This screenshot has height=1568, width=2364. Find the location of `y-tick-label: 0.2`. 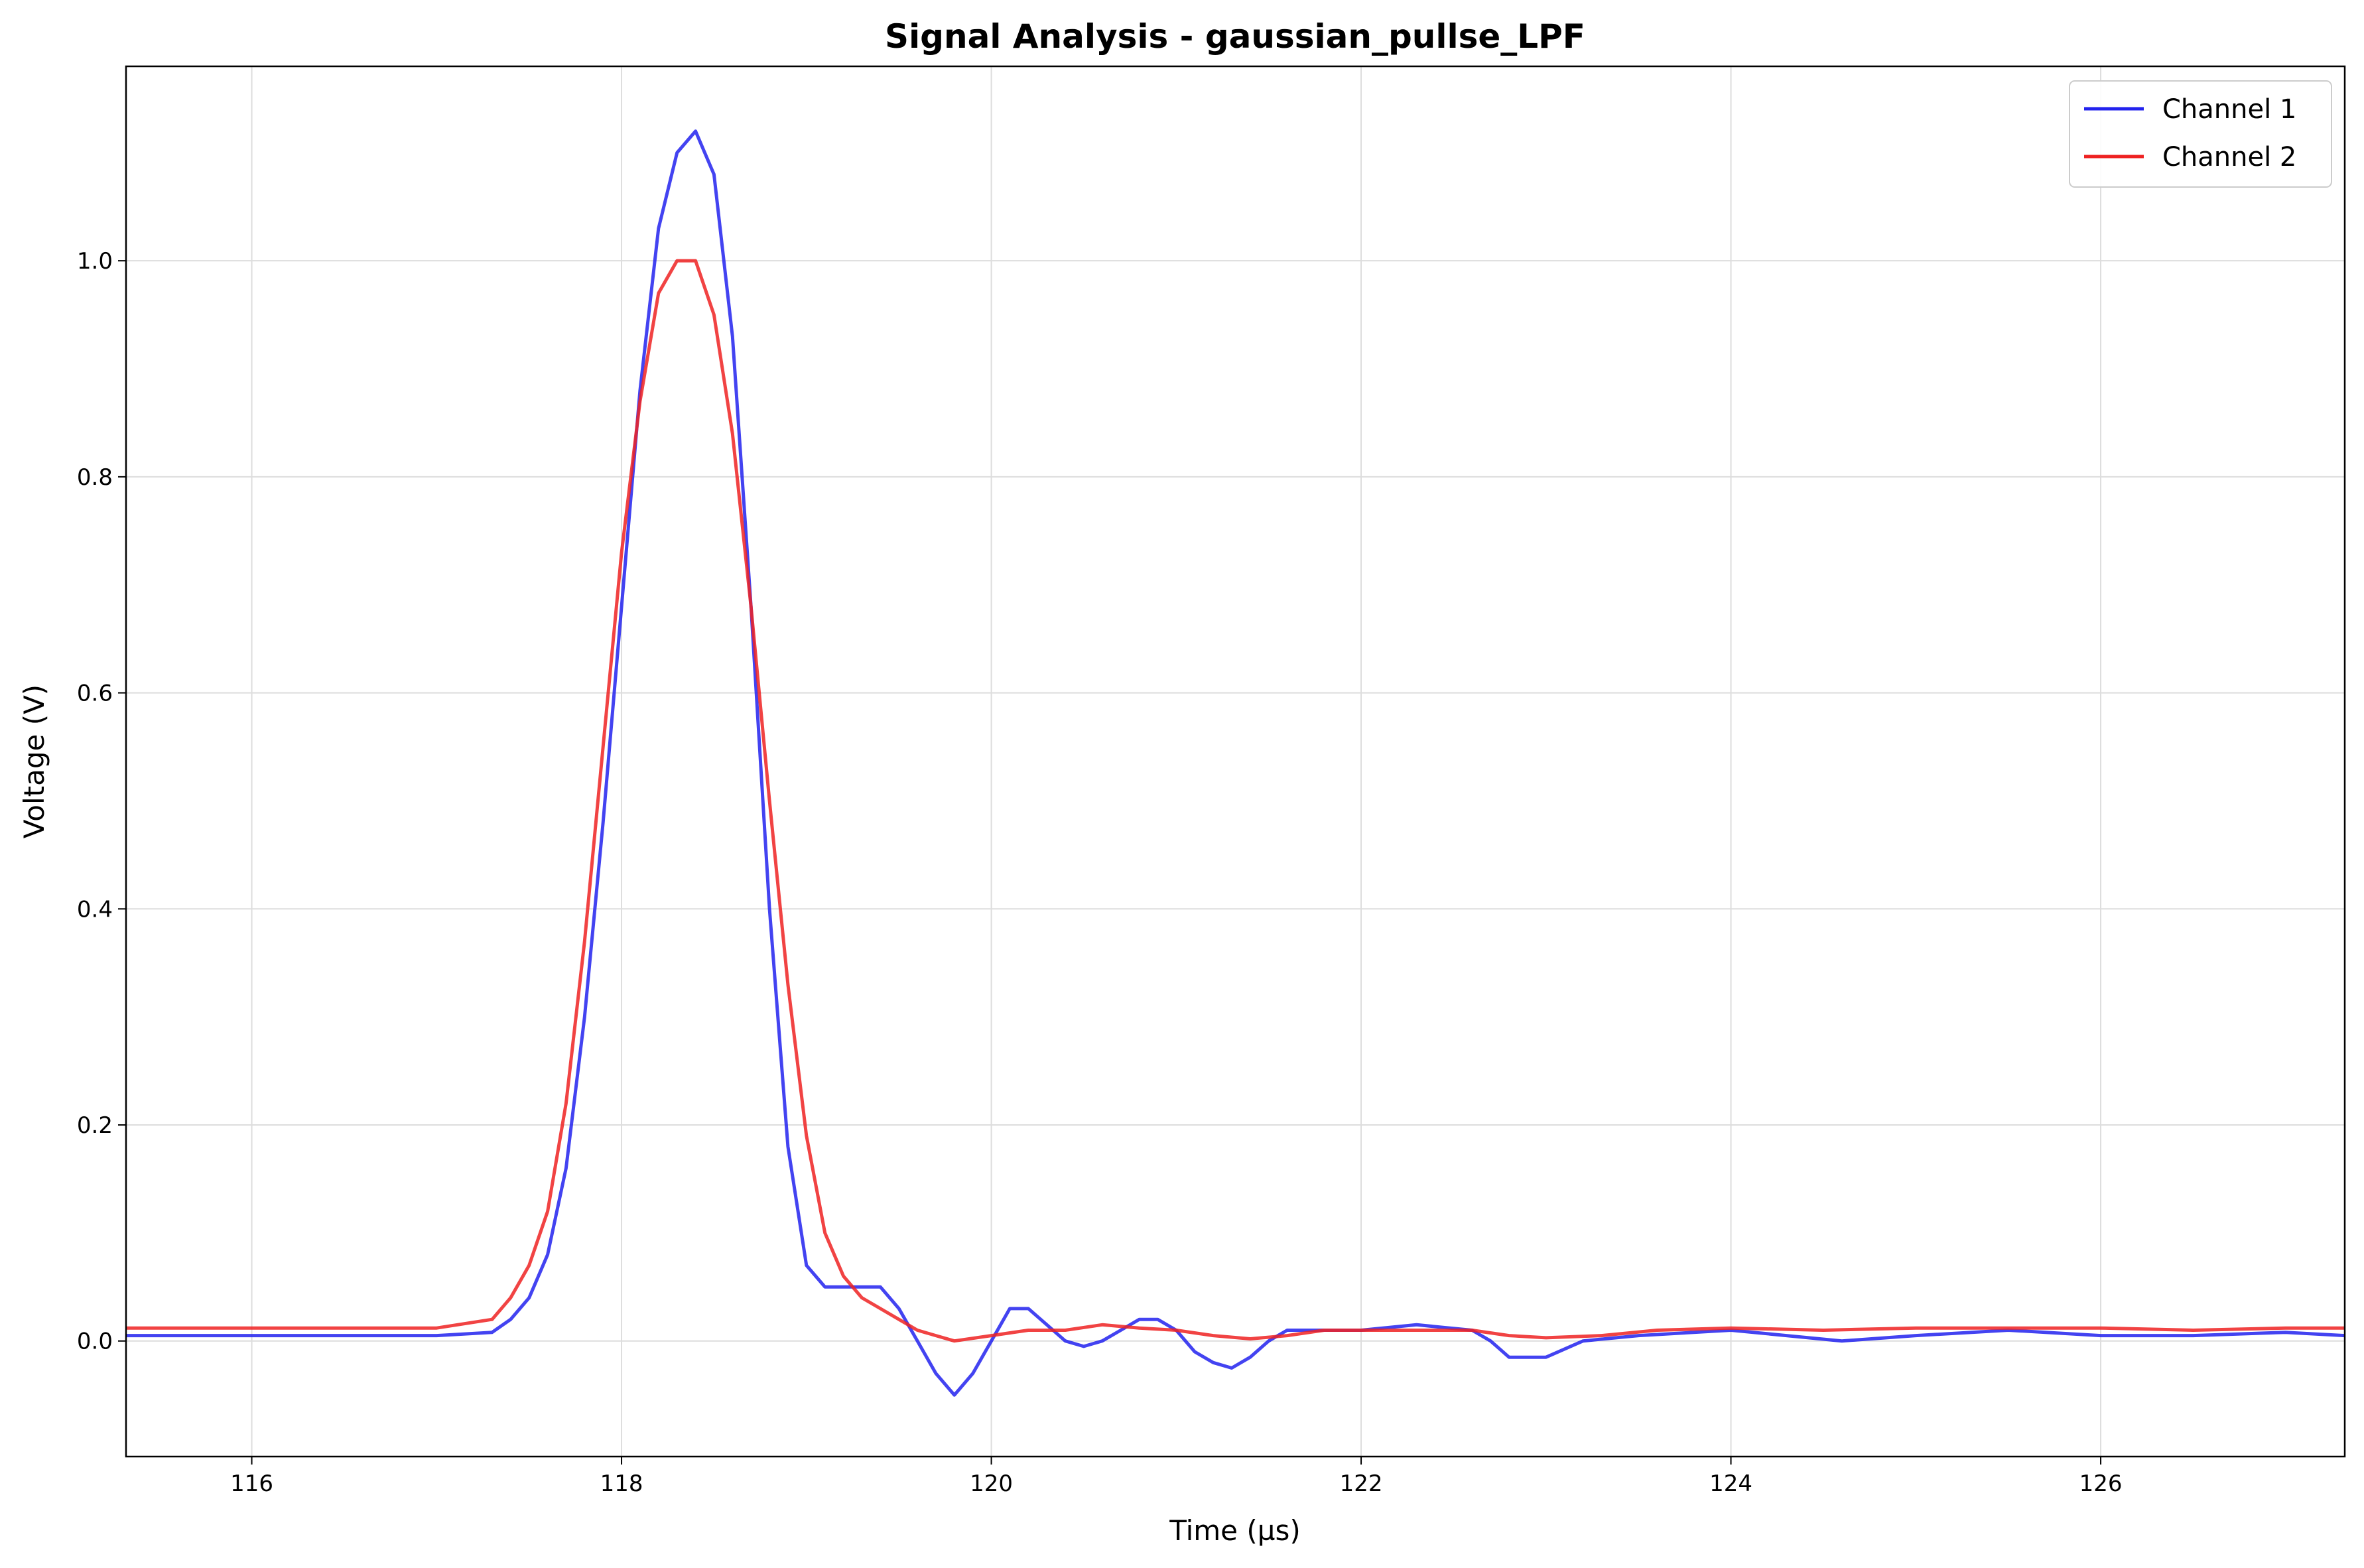

y-tick-label: 0.2 is located at coordinates (95, 1125).